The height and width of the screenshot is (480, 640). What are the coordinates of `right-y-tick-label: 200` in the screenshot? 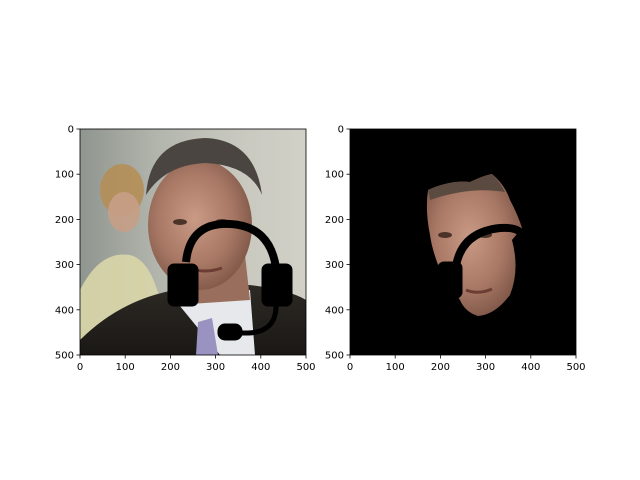 It's located at (334, 220).